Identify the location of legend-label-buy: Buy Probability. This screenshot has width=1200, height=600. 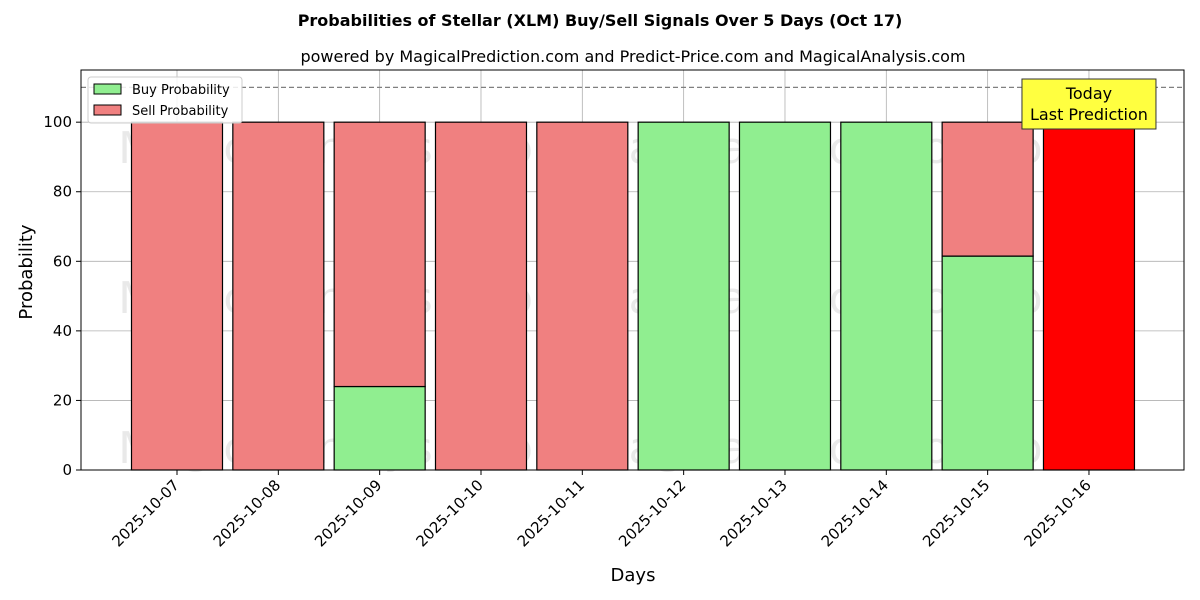
(181, 90).